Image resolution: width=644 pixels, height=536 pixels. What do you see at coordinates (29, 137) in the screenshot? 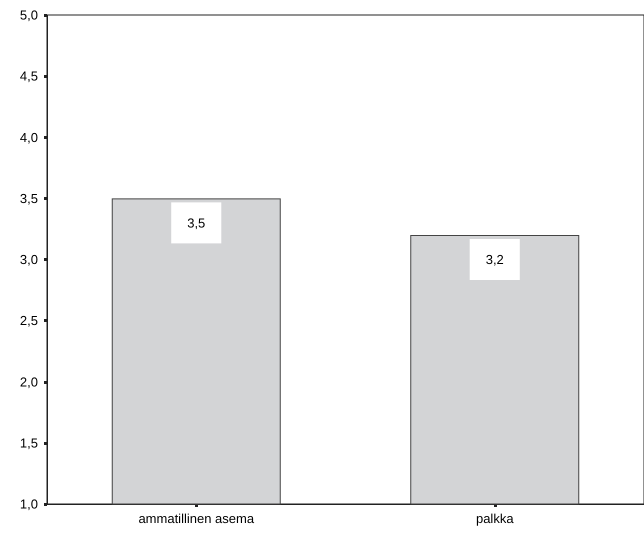
I see `y-tick-label: 4,0` at bounding box center [29, 137].